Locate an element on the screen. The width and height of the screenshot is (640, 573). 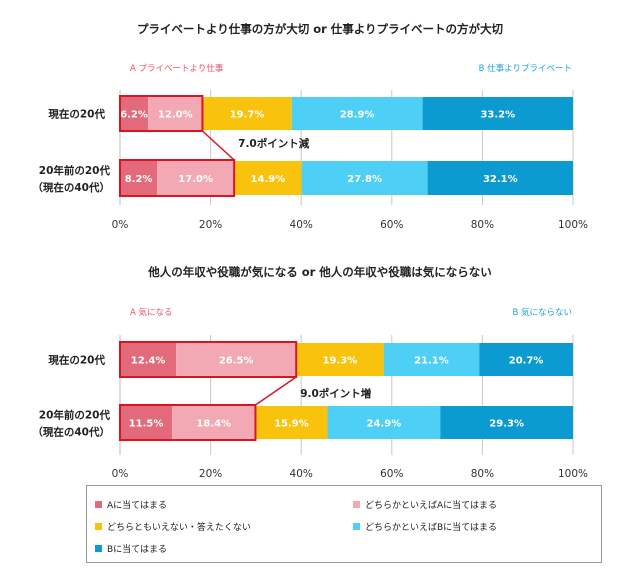
legend-label: どちらかといえばAに当てはまる is located at coordinates (431, 506).